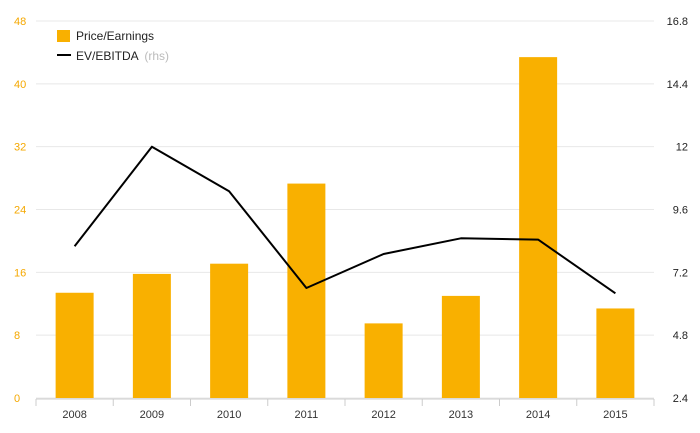 The width and height of the screenshot is (700, 433). Describe the element at coordinates (680, 399) in the screenshot. I see `right-tick-label-0: 2.4` at that location.